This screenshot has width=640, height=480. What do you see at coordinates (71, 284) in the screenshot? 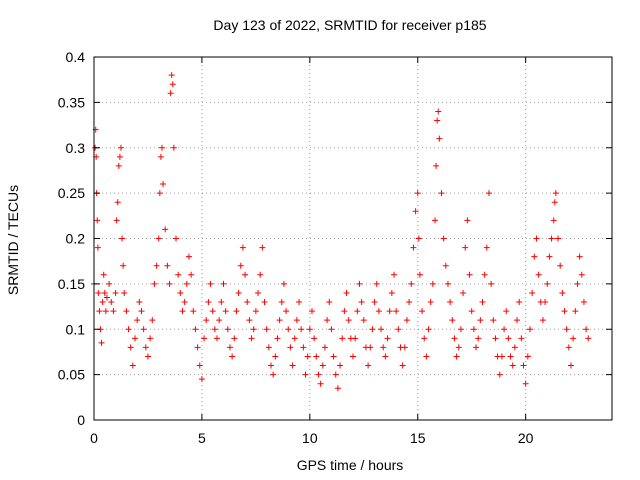
I see `y-tick-label: 0.15` at bounding box center [71, 284].